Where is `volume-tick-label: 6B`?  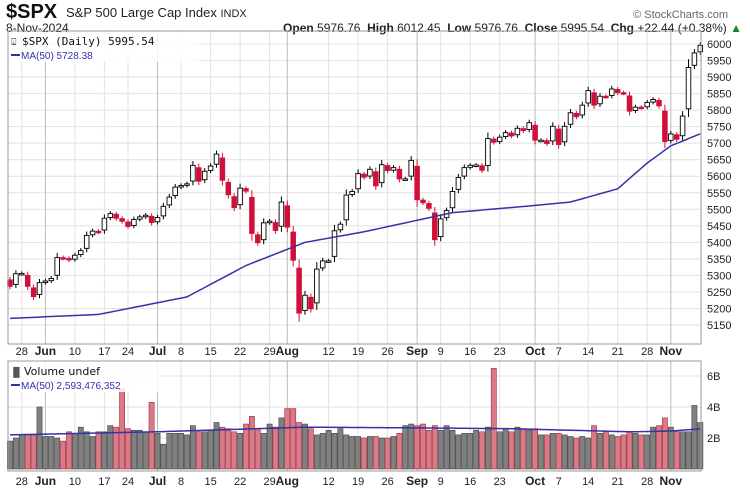
volume-tick-label: 6B is located at coordinates (713, 377).